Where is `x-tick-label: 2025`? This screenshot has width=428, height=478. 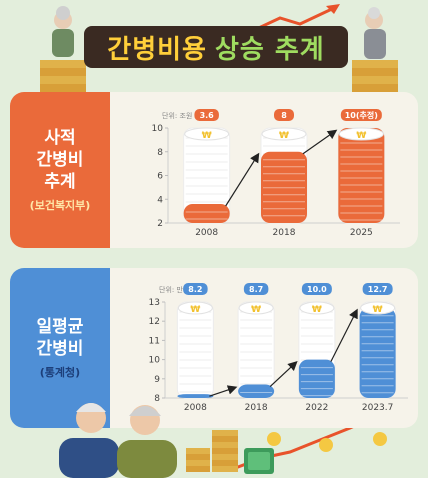
x-tick-label: 2025 is located at coordinates (361, 233).